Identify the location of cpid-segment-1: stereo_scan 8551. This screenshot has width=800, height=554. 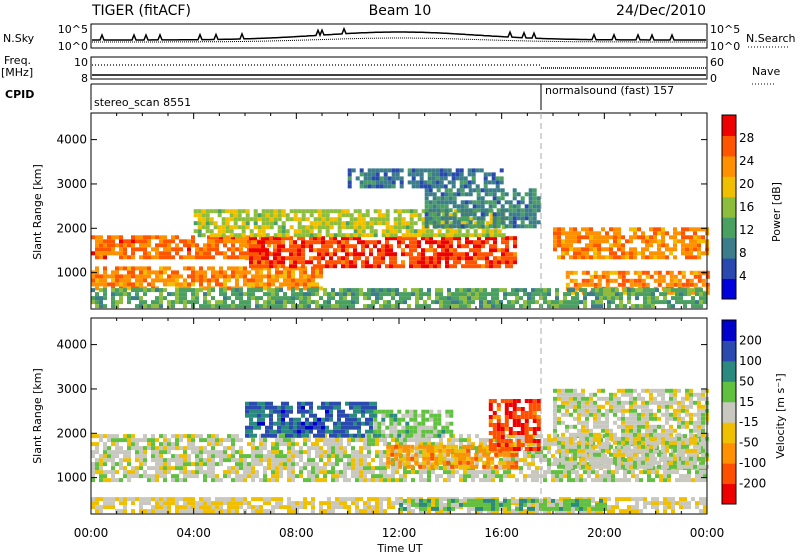
(142, 102).